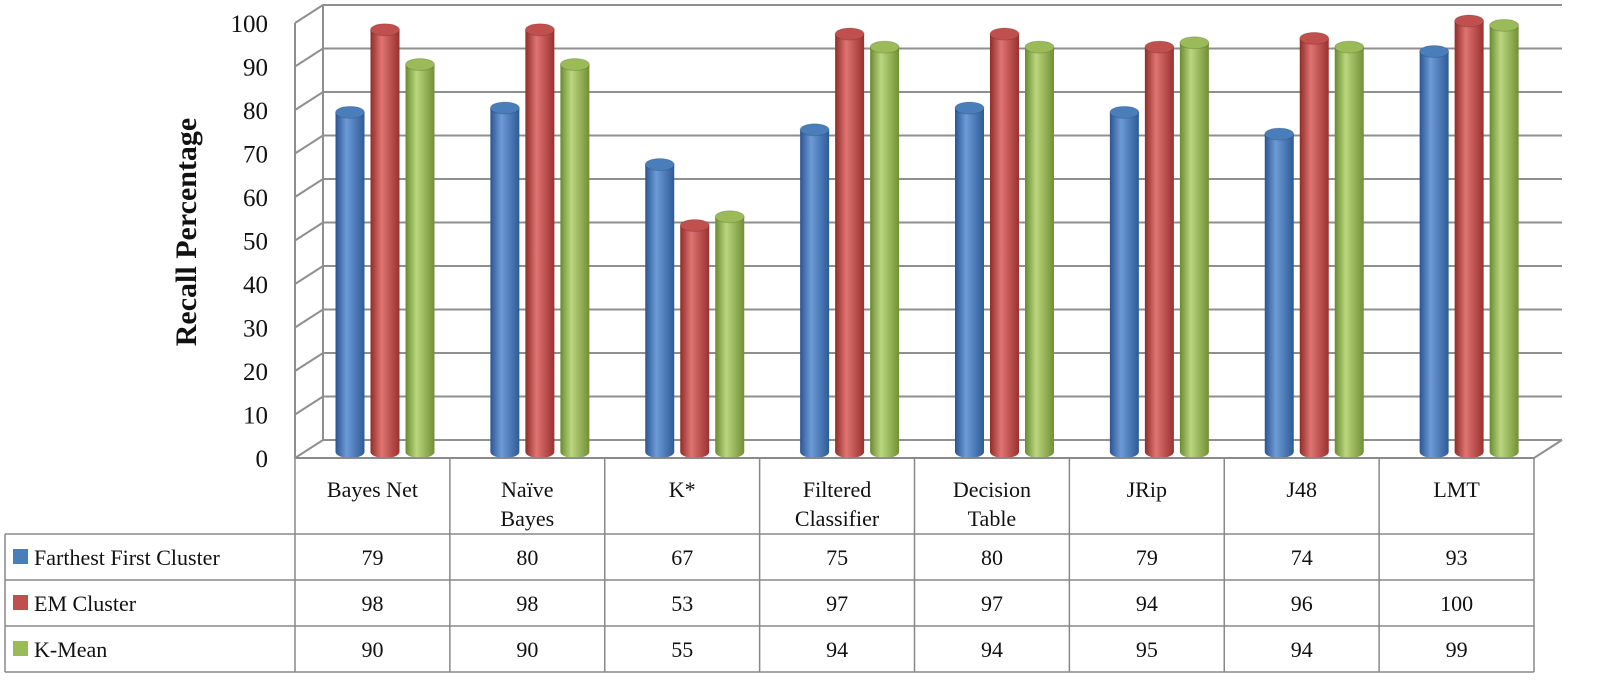  What do you see at coordinates (837, 504) in the screenshot?
I see `category-label: Filtered Classifier` at bounding box center [837, 504].